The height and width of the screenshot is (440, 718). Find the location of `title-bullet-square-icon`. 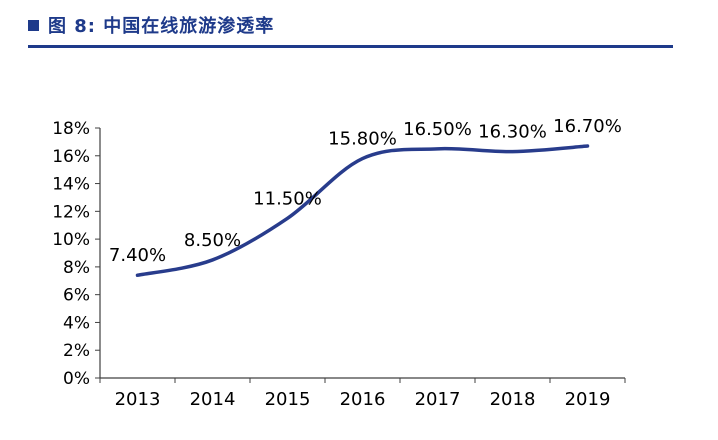

title-bullet-square-icon is located at coordinates (33, 25).